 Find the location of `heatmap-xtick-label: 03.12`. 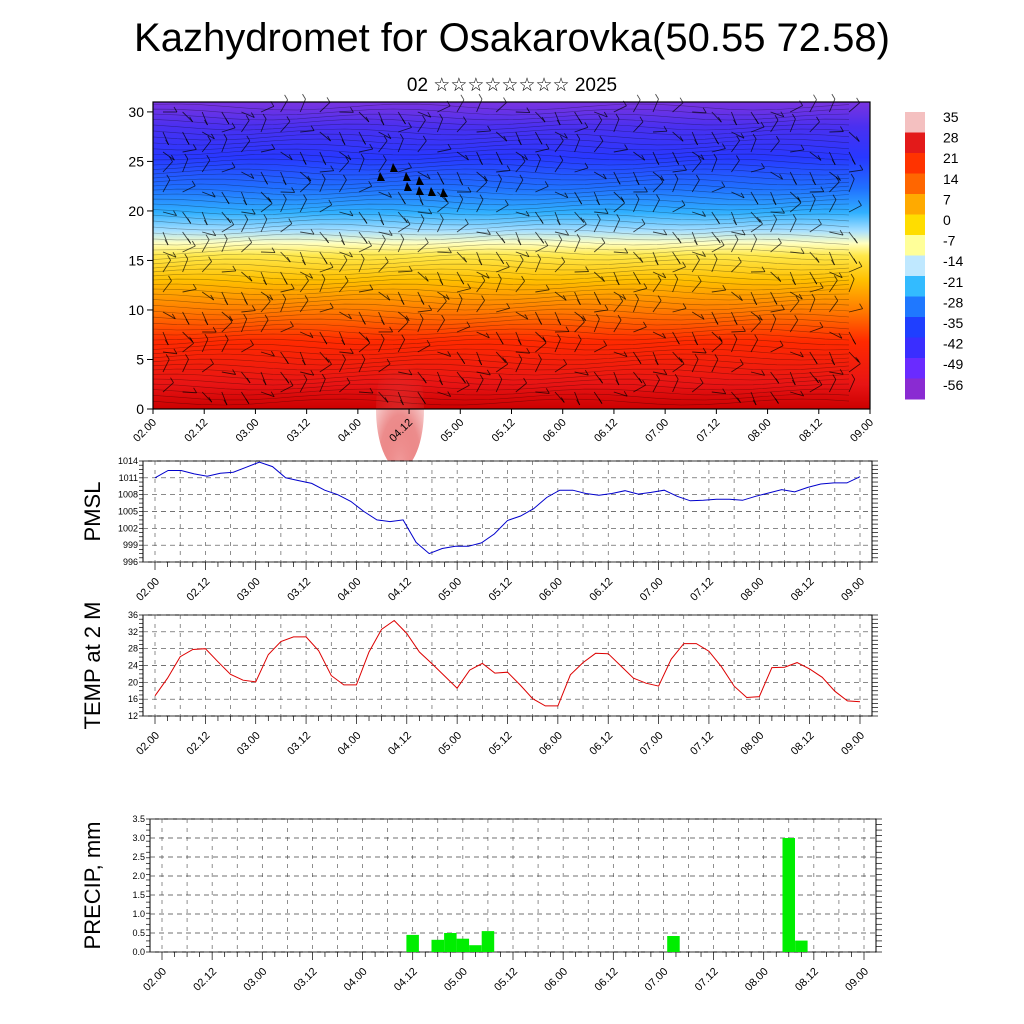

heatmap-xtick-label: 03.12 is located at coordinates (299, 431).